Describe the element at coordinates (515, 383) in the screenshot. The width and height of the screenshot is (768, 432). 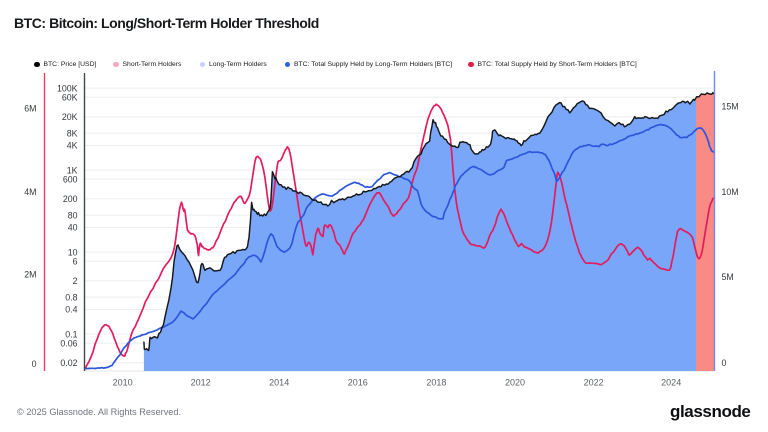
I see `svg-text: 2020` at that location.